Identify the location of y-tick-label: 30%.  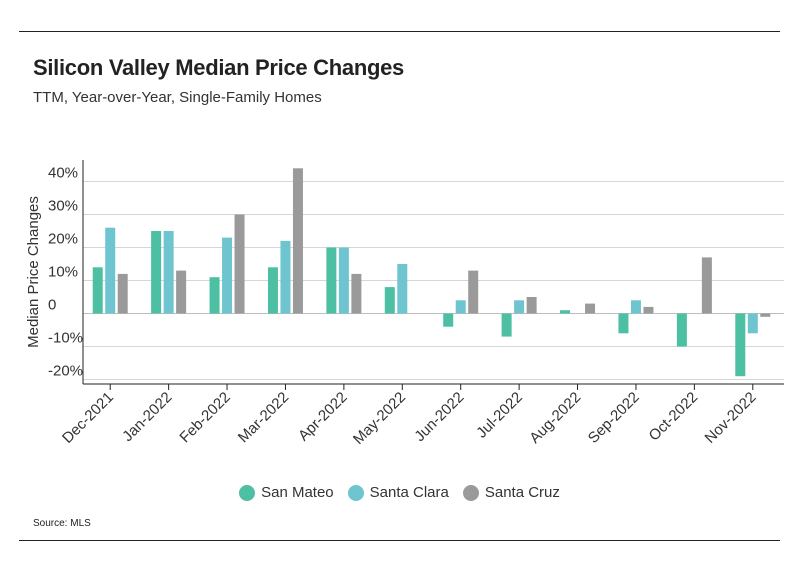
(63, 206).